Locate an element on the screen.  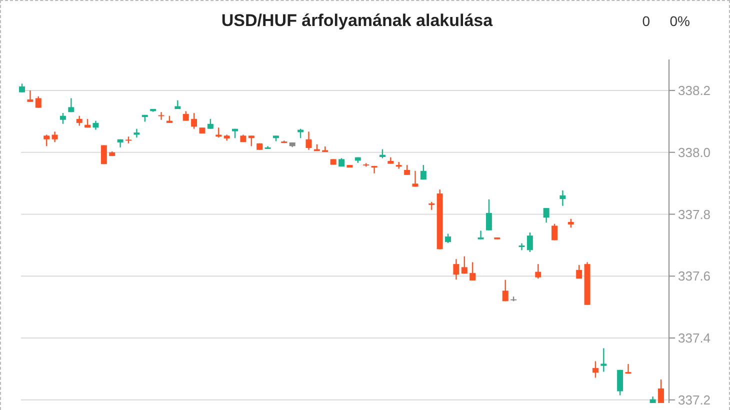
y-tick-label: 337.2 is located at coordinates (694, 400).